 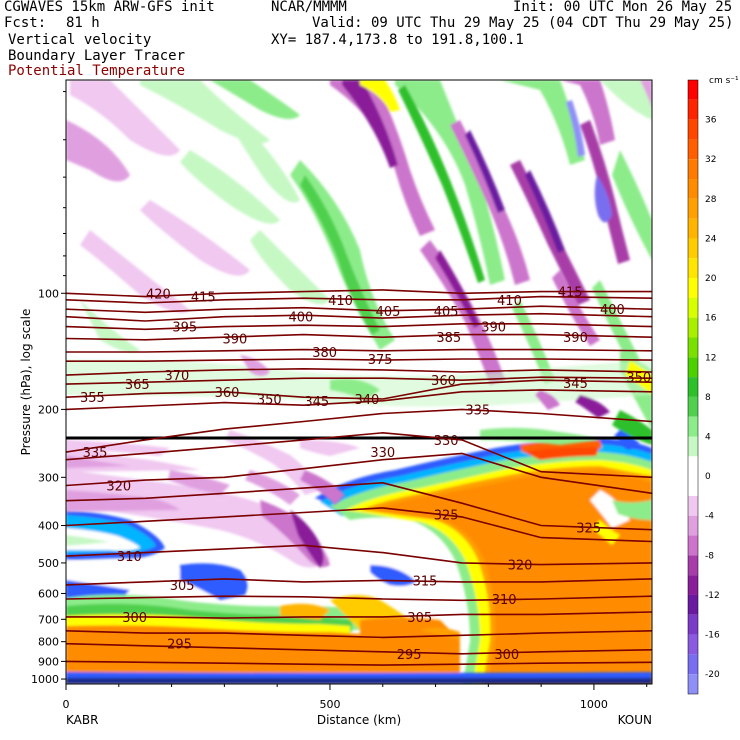 What do you see at coordinates (48, 388) in the screenshot?
I see `y-axis: 100 200 300 400 500 600 700 800 900 1000` at bounding box center [48, 388].